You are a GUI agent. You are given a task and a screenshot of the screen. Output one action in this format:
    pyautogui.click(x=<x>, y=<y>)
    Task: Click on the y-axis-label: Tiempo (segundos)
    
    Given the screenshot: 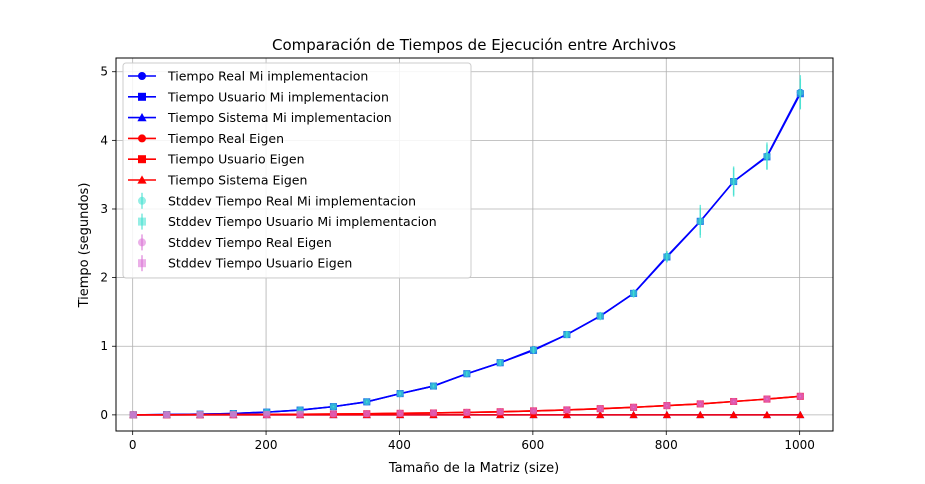 What is the action you would take?
    pyautogui.click(x=84, y=246)
    